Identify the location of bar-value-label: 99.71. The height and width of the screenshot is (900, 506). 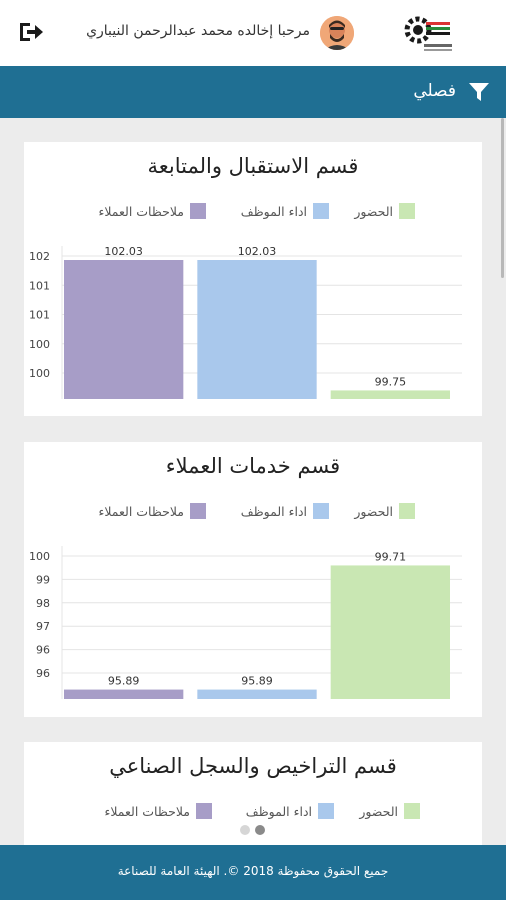
(391, 556).